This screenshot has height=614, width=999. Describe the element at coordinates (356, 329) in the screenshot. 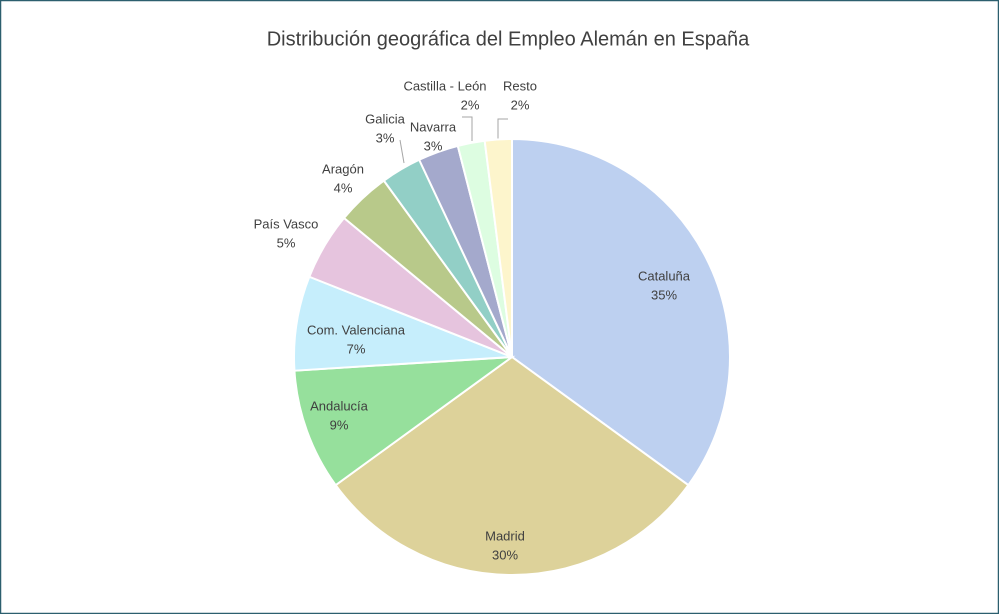

I see `slice-label: Com. Valenciana` at that location.